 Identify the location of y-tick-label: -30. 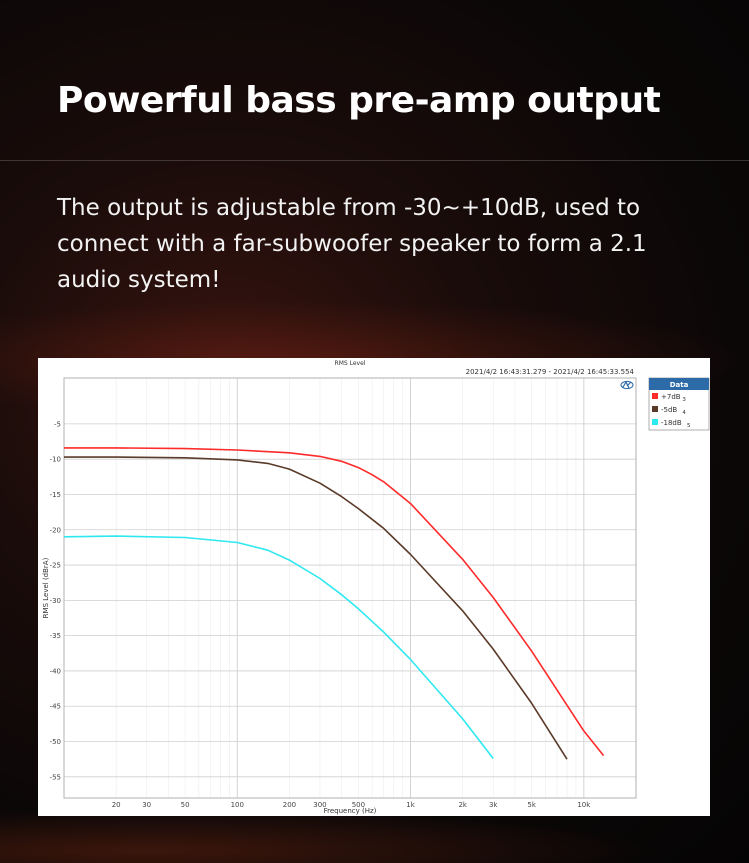
(55, 601).